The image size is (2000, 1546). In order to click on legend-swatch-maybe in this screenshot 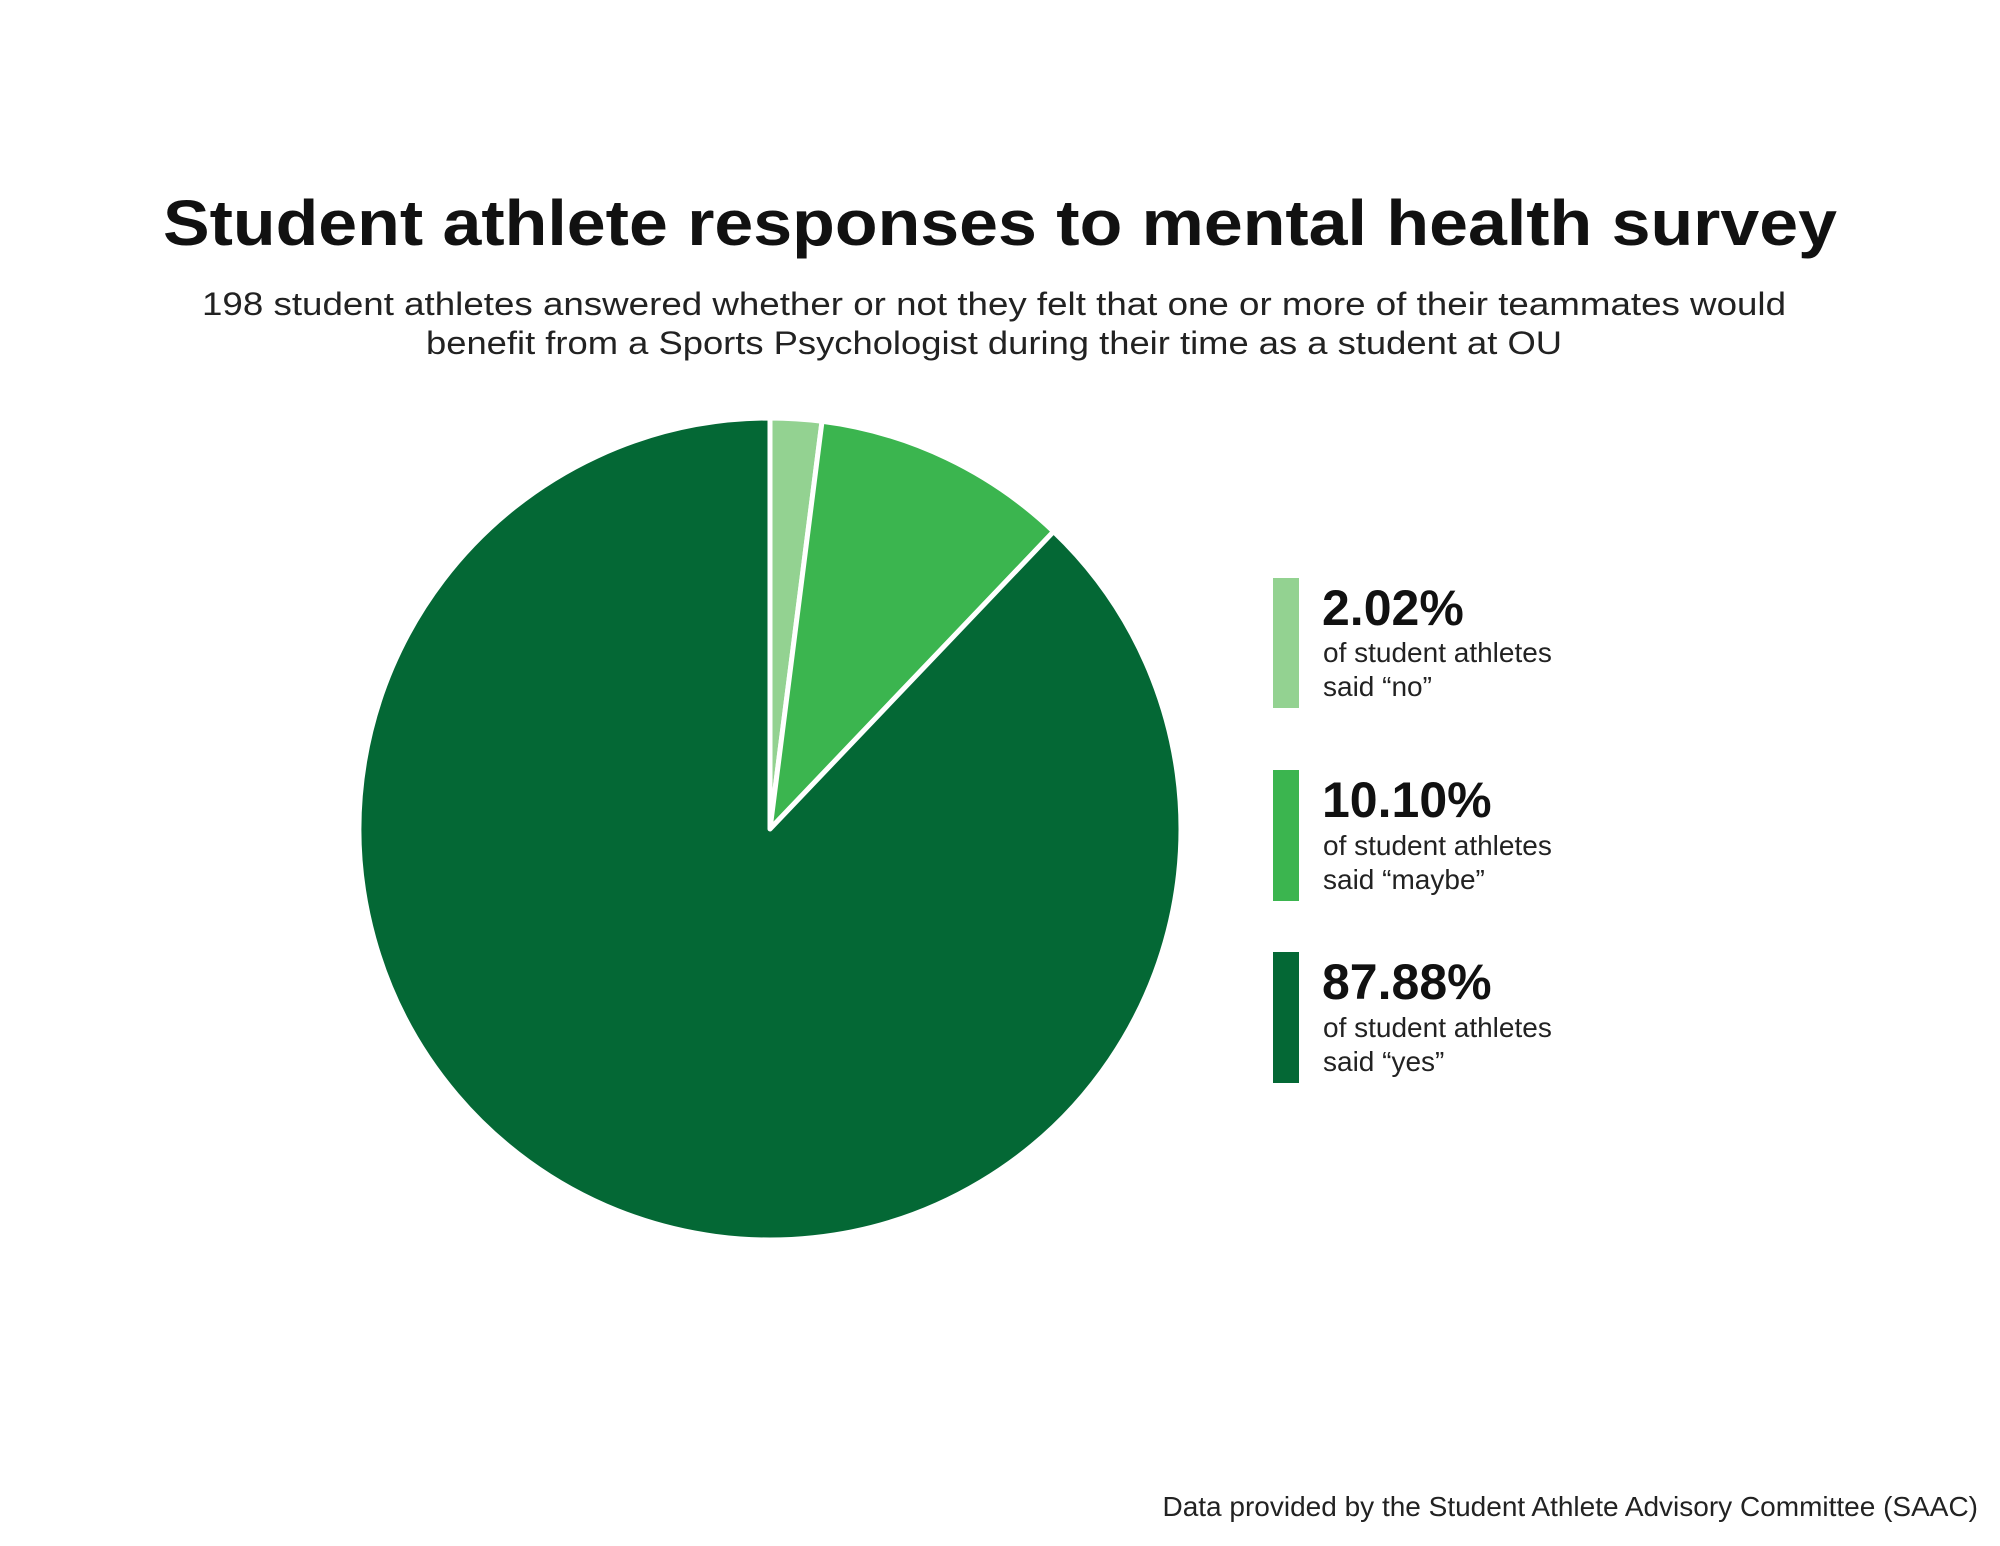, I will do `click(1286, 835)`.